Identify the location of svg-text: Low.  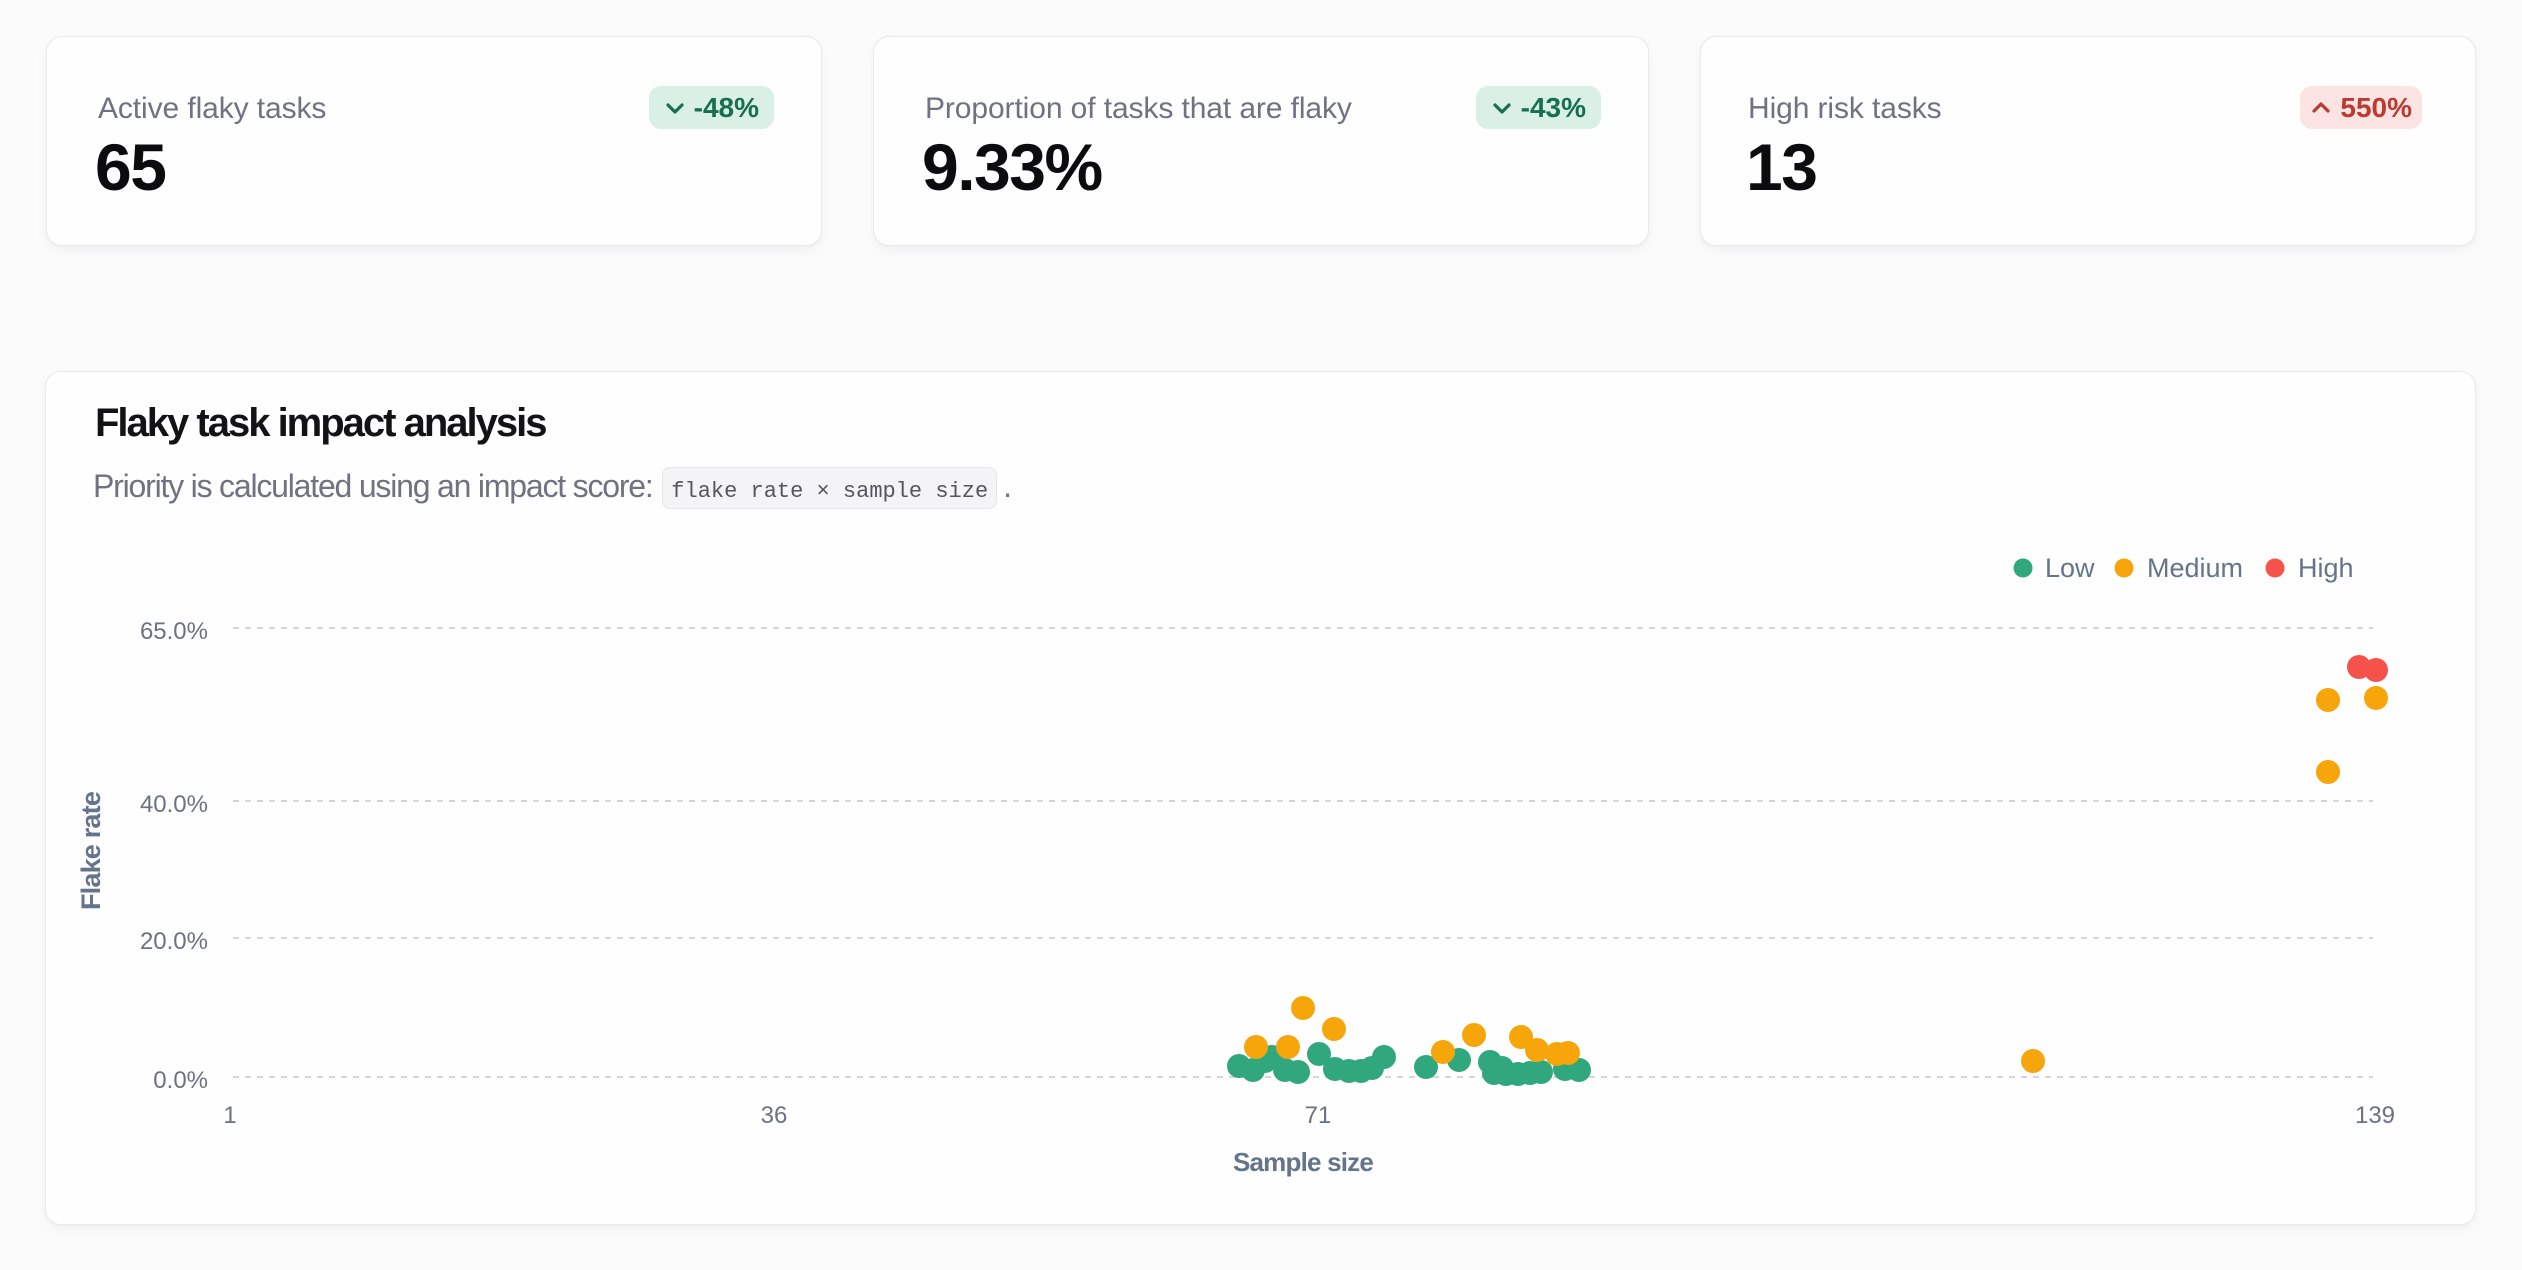
(2070, 568).